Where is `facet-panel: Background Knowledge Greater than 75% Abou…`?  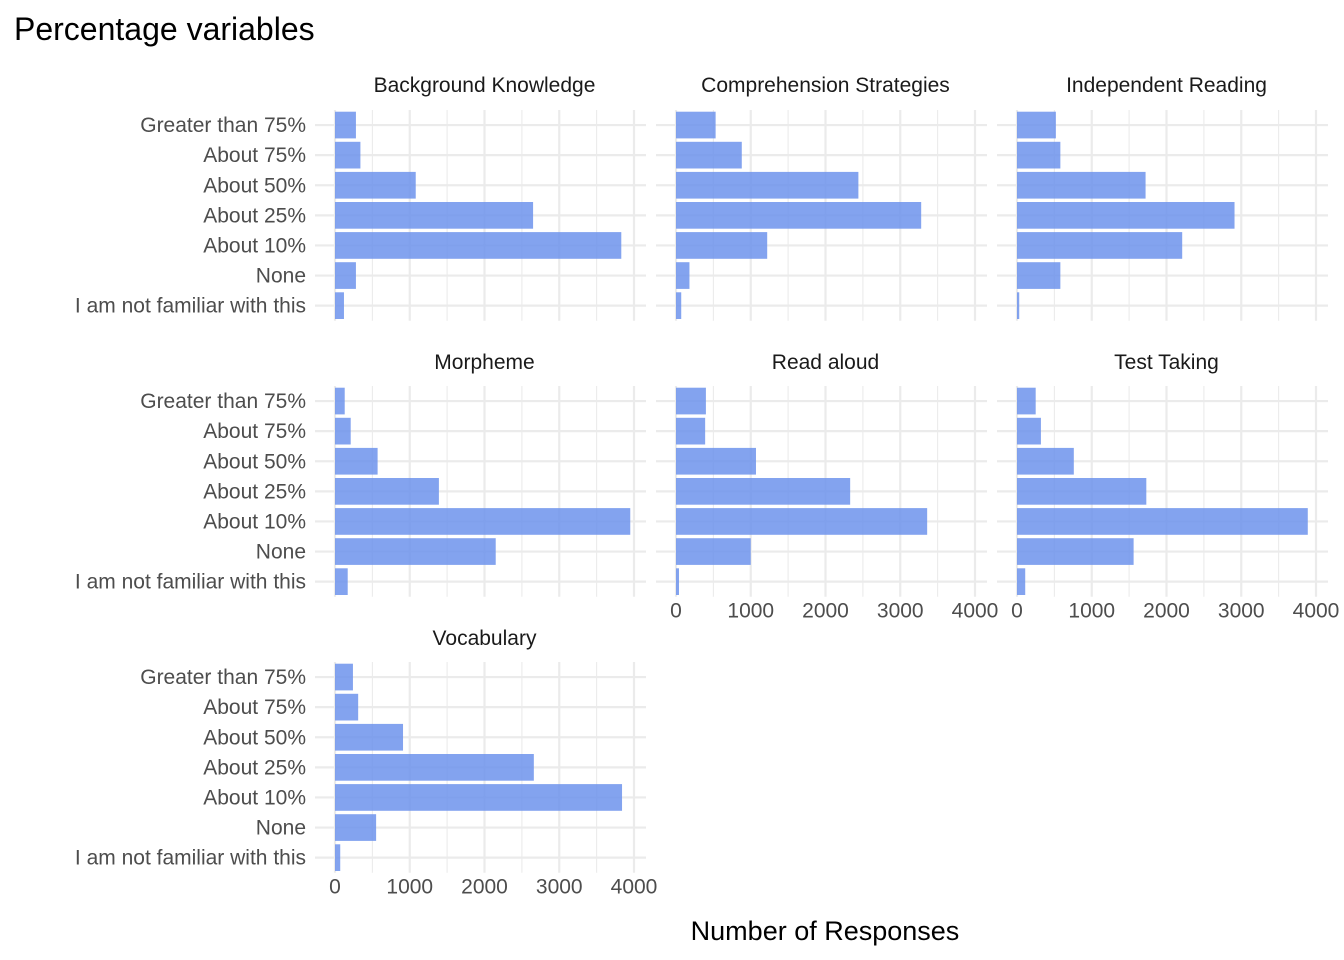
facet-panel: Background Knowledge Greater than 75% Abou… is located at coordinates (360, 197).